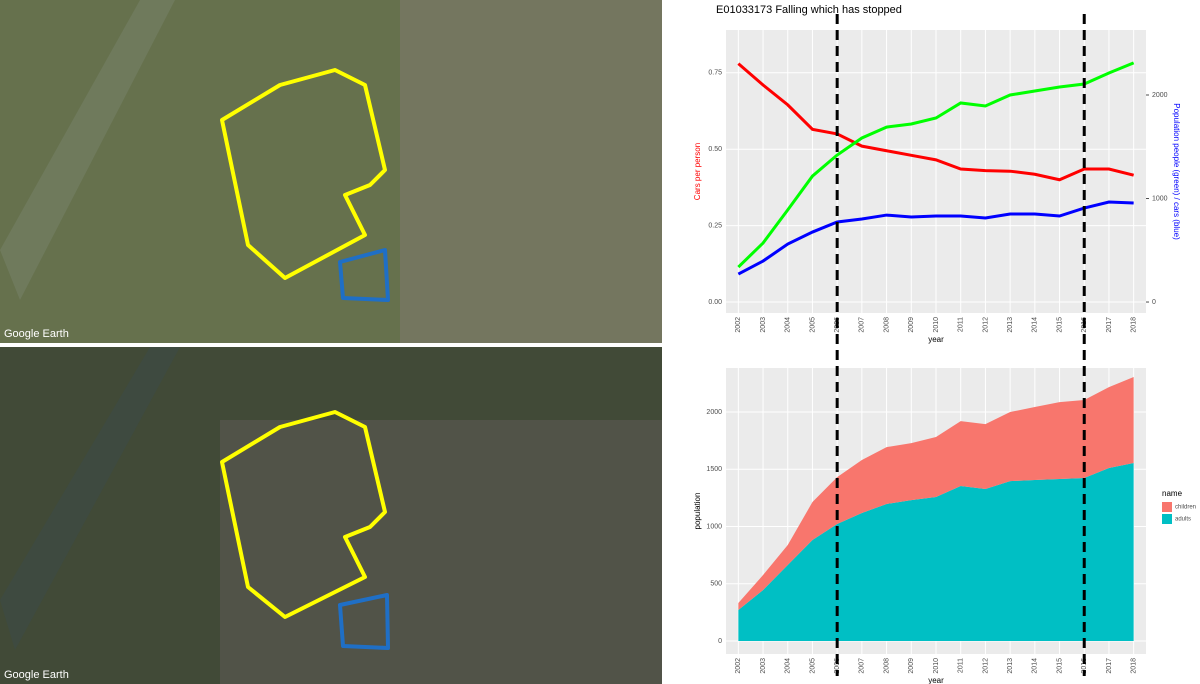 The image size is (1200, 684). Describe the element at coordinates (716, 584) in the screenshot. I see `y-tick-label: 500` at that location.